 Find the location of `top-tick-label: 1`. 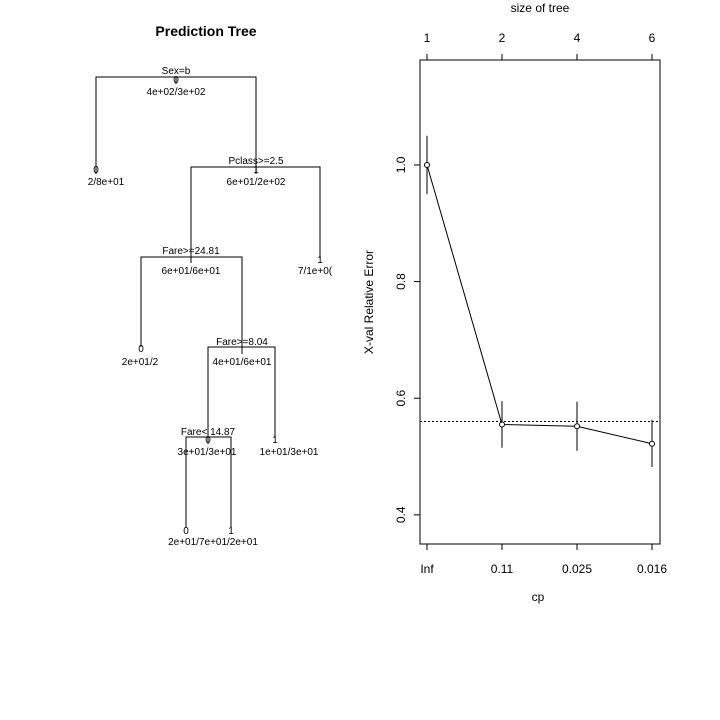

top-tick-label: 1 is located at coordinates (427, 38).